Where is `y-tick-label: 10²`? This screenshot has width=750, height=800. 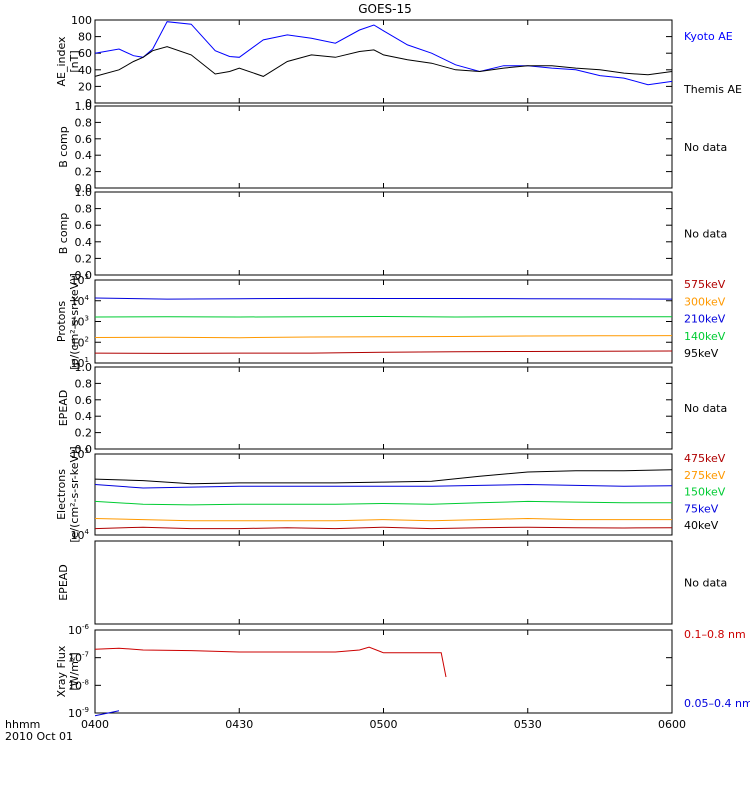 y-tick-label: 10² is located at coordinates (80, 342).